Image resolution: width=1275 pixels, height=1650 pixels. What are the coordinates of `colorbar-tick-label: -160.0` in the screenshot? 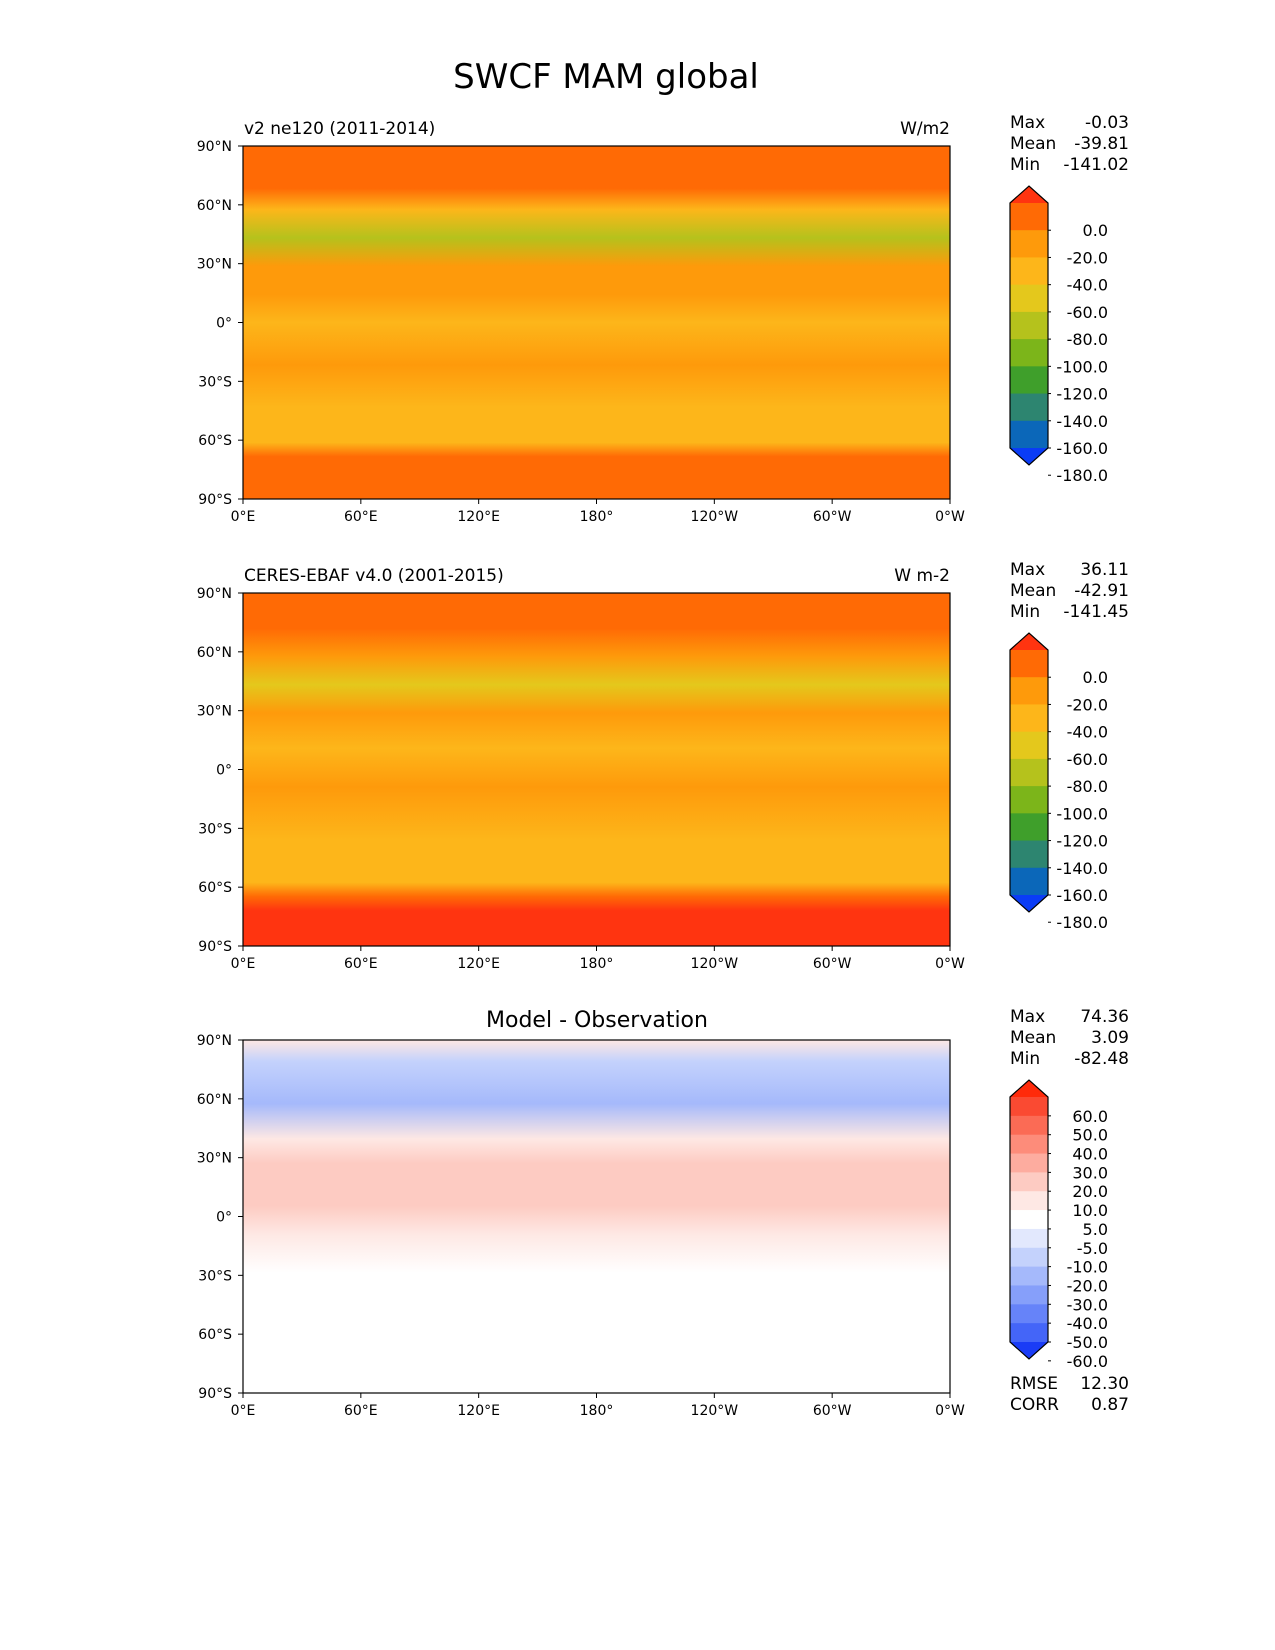 It's located at (1082, 448).